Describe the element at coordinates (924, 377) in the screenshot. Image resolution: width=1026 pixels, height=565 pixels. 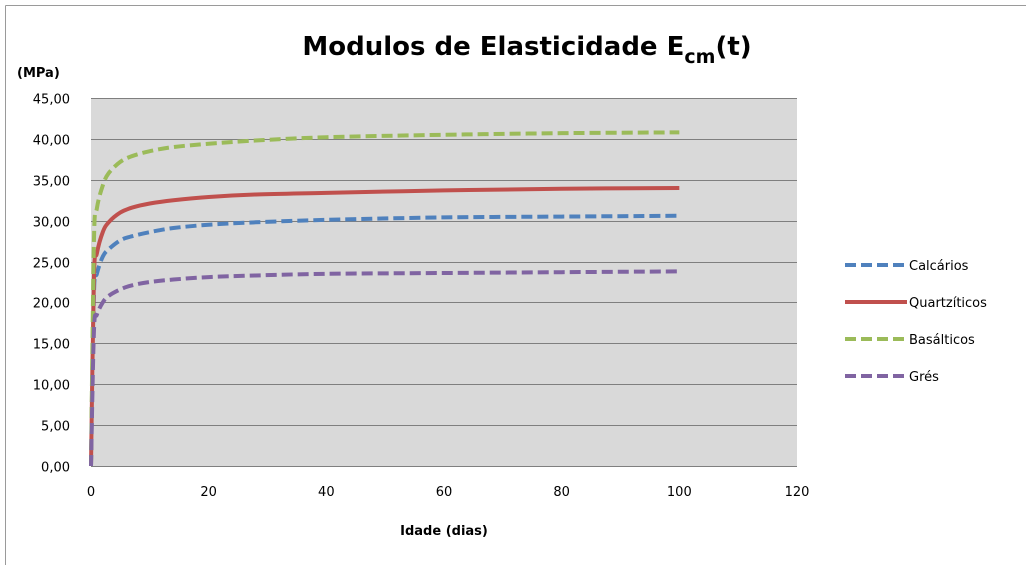
I see `legend-label: Grés` at that location.